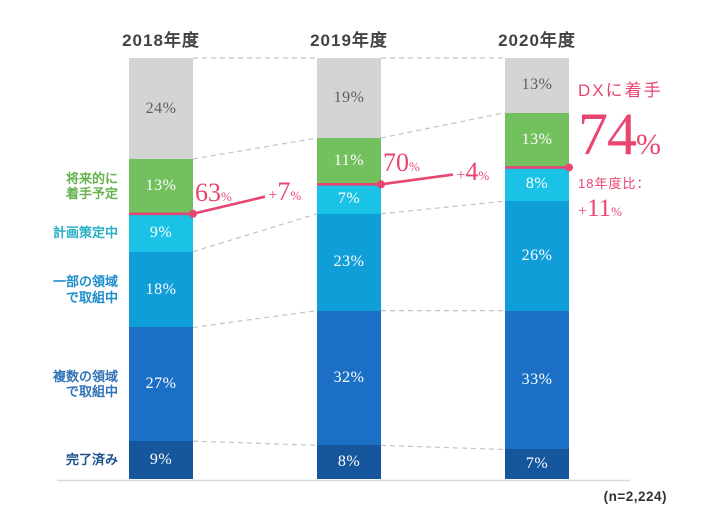  I want to click on segment-value: 18%, so click(161, 289).